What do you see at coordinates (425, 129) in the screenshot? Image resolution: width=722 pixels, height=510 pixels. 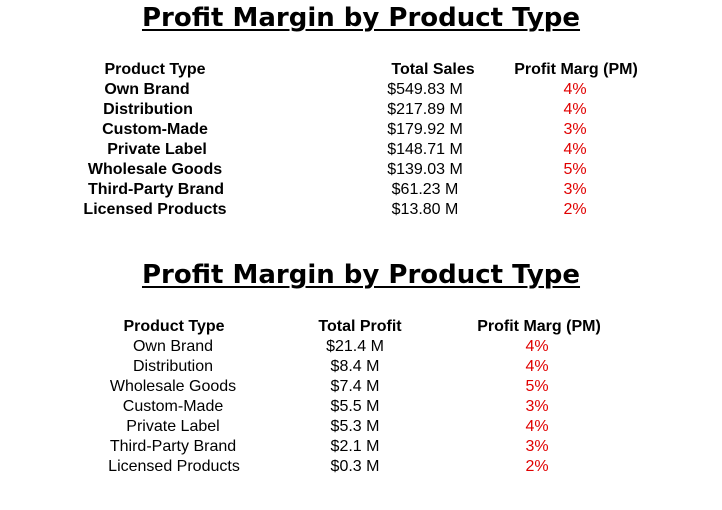 I see `table-1-value: $179.92 M` at bounding box center [425, 129].